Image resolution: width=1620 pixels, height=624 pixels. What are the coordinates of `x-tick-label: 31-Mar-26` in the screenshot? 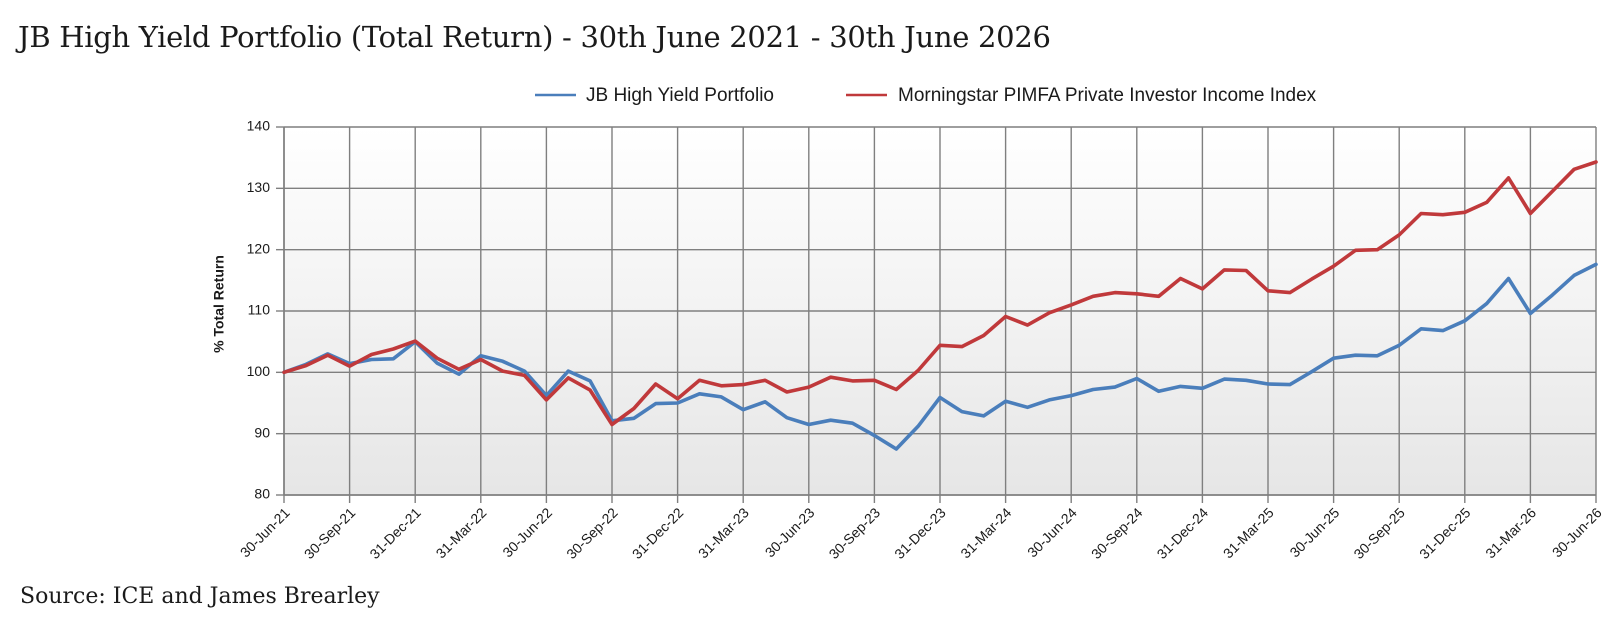 It's located at (1510, 532).